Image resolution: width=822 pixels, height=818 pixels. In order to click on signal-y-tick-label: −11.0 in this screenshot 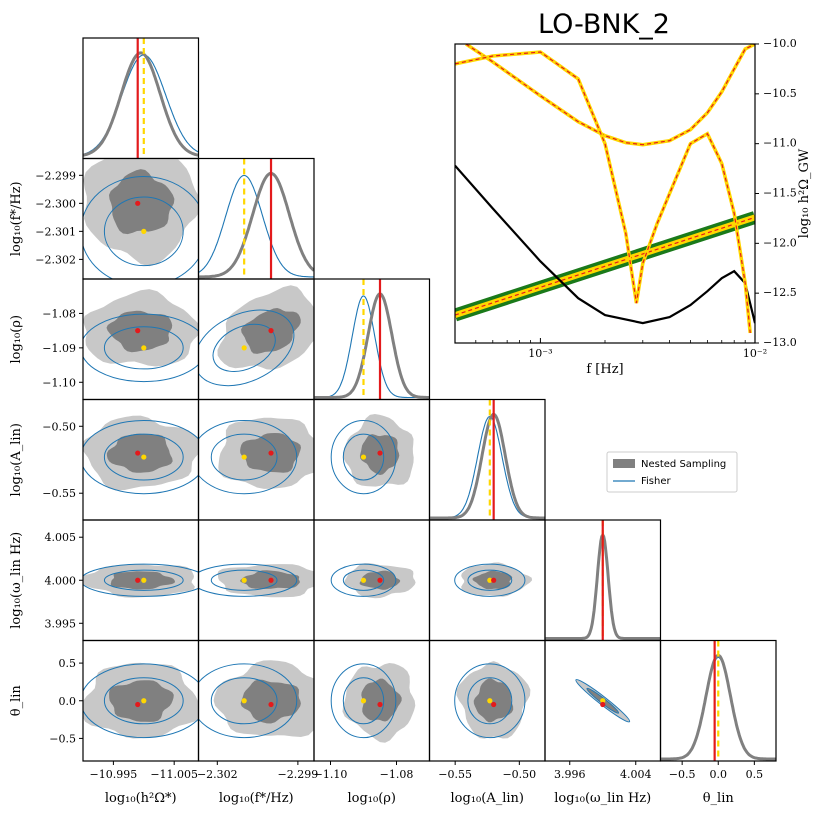, I will do `click(780, 143)`.